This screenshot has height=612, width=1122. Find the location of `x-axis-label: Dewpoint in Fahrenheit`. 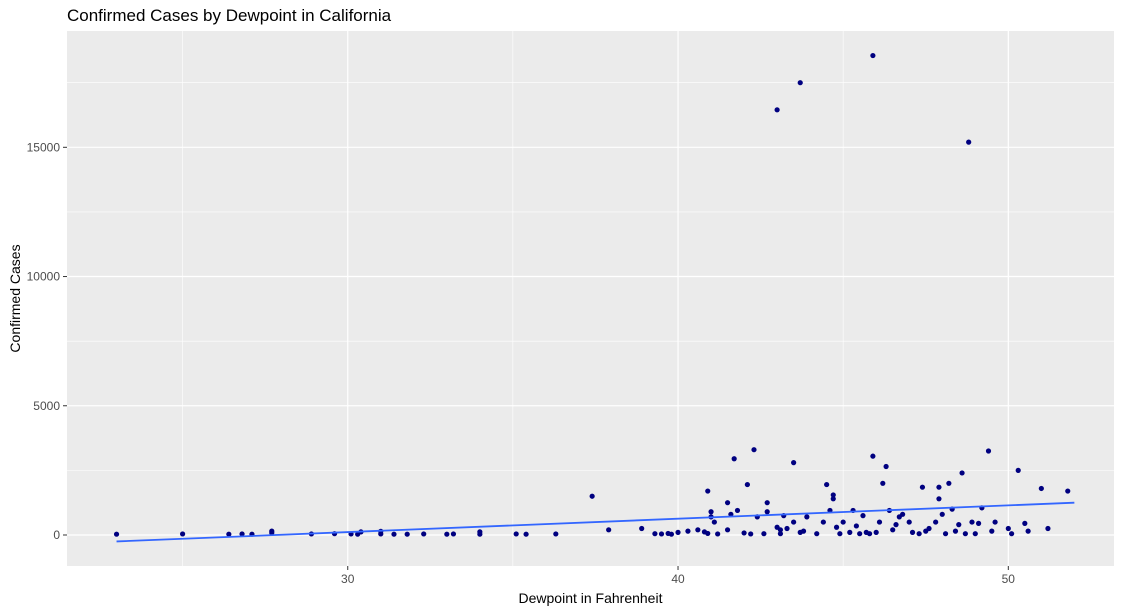

x-axis-label: Dewpoint in Fahrenheit is located at coordinates (591, 598).